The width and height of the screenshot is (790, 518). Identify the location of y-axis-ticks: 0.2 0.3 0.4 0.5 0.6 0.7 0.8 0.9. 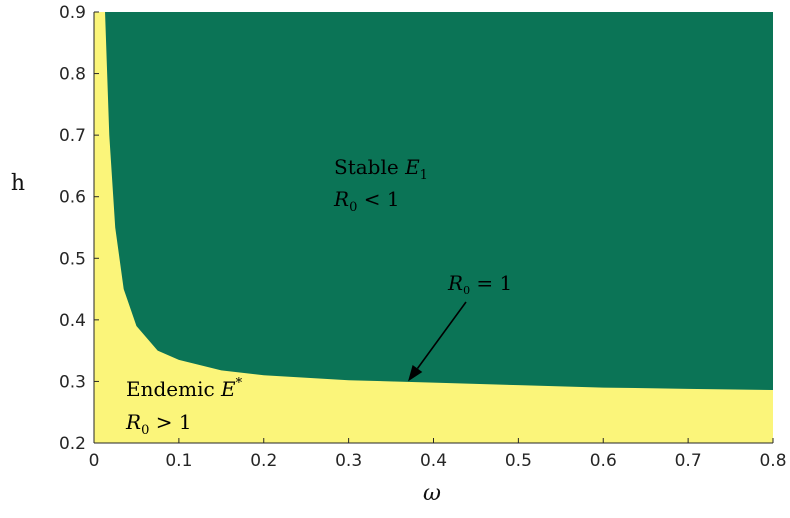
(79, 228).